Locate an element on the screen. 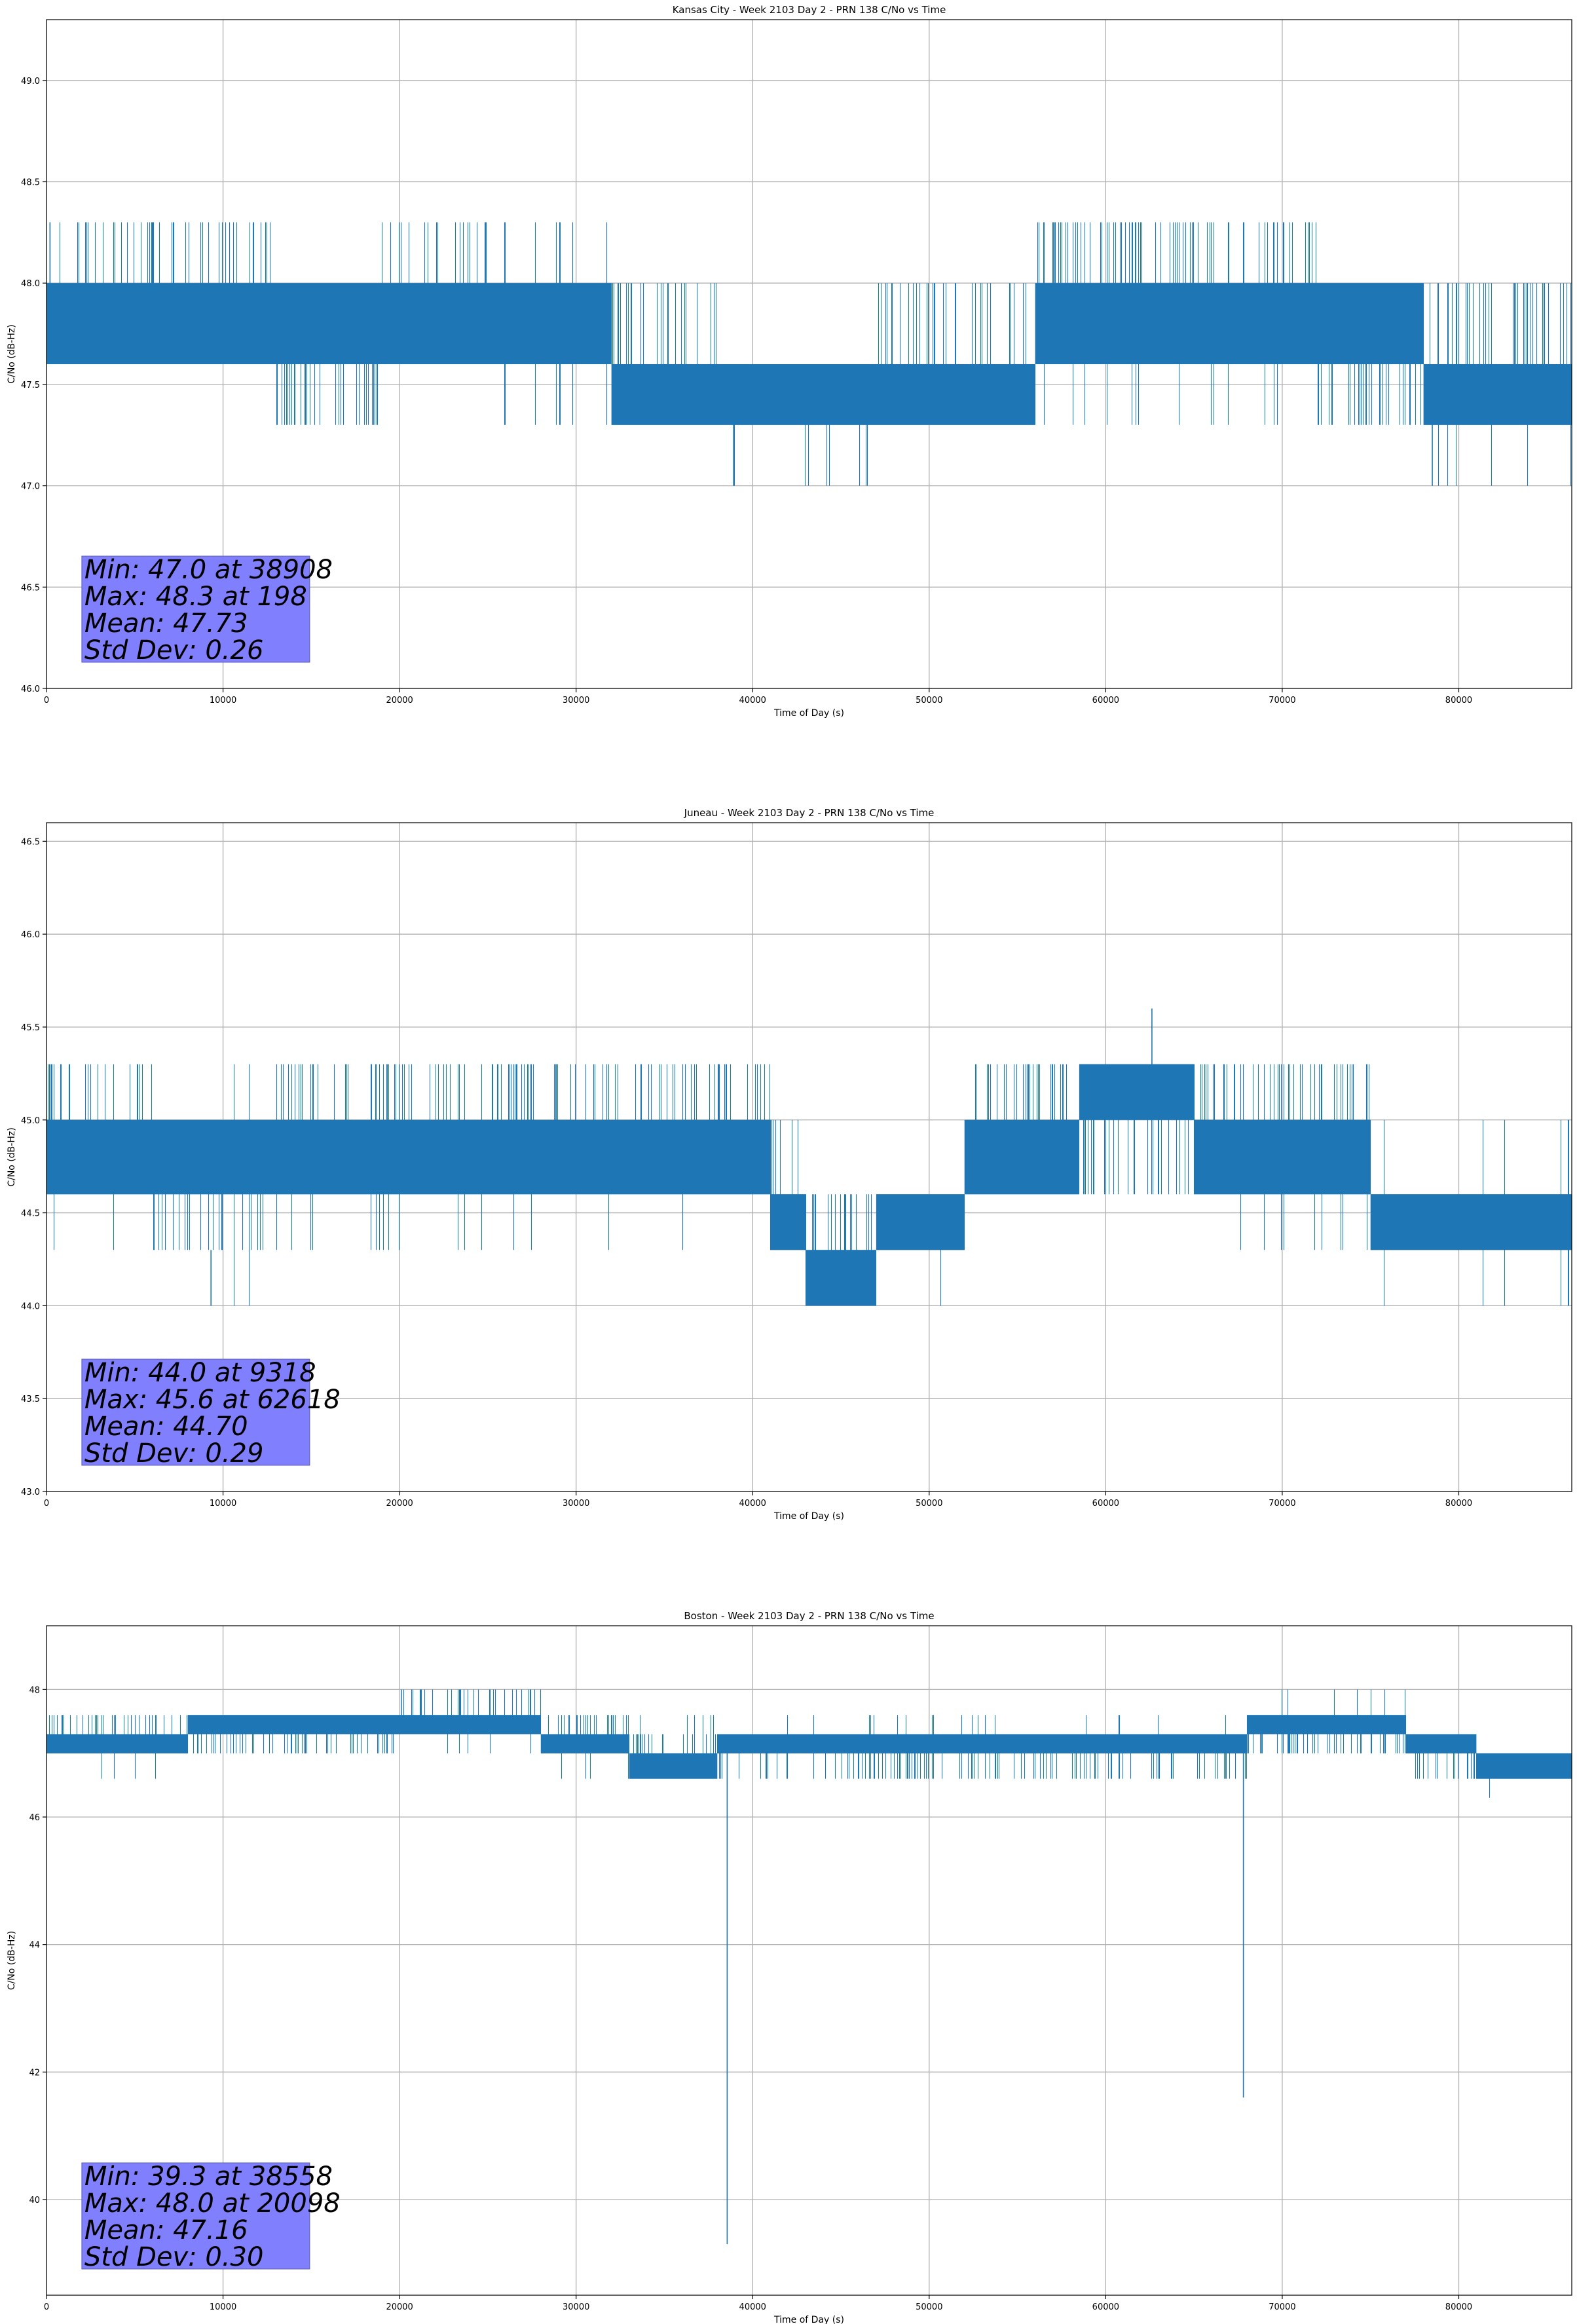 Image resolution: width=1577 pixels, height=2324 pixels. stats-line: Mean: 47.16 is located at coordinates (166, 2230).